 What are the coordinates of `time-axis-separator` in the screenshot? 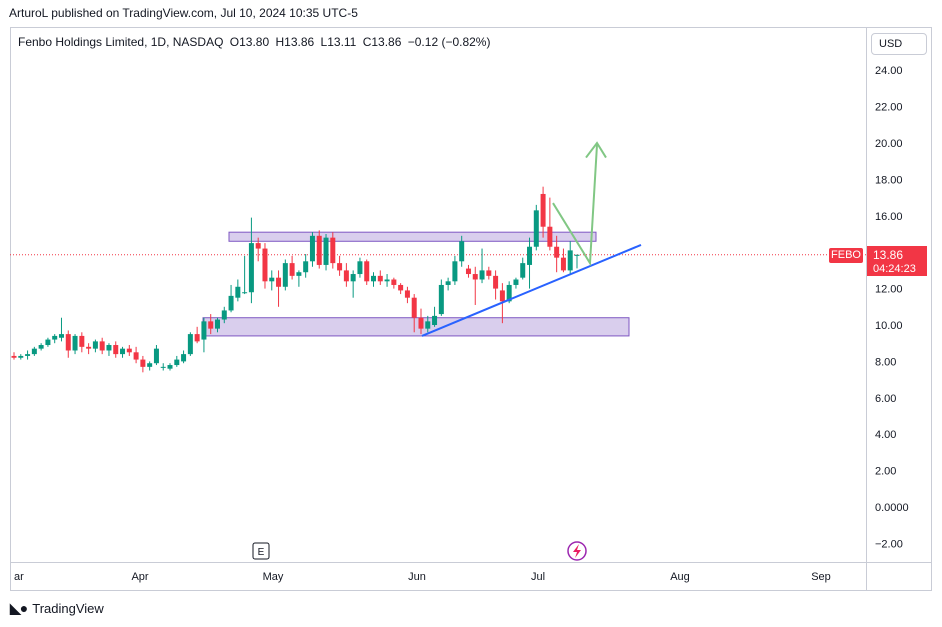 It's located at (471, 562).